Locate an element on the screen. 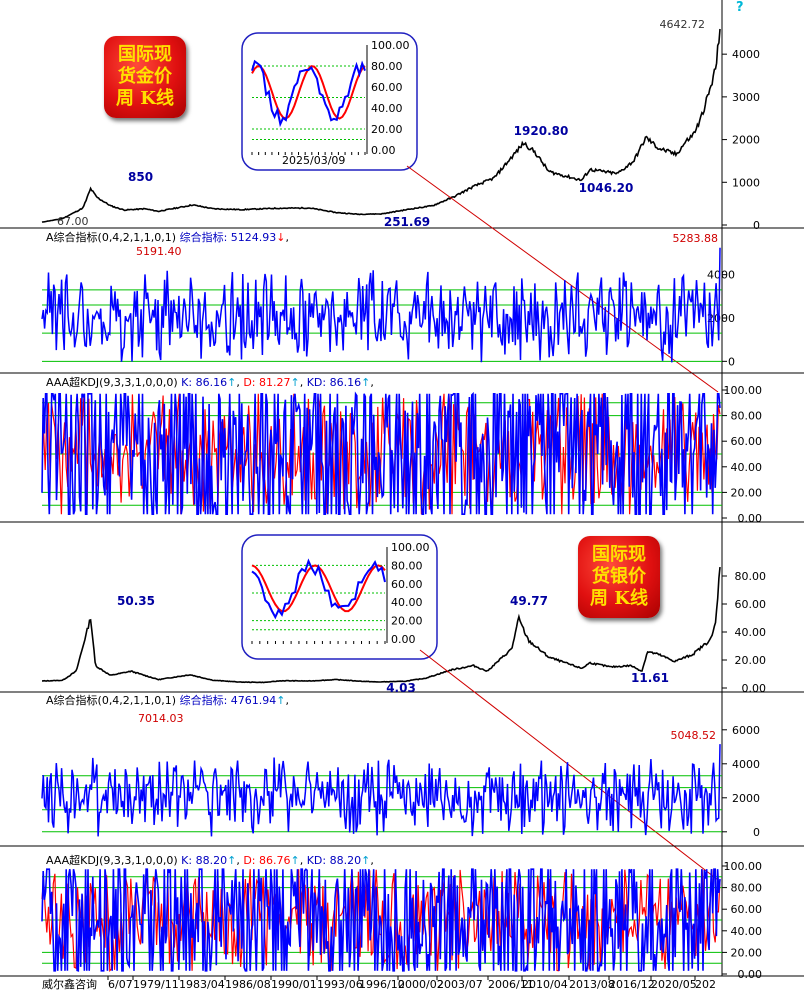  silver-kdj-sep1: , is located at coordinates (239, 860).